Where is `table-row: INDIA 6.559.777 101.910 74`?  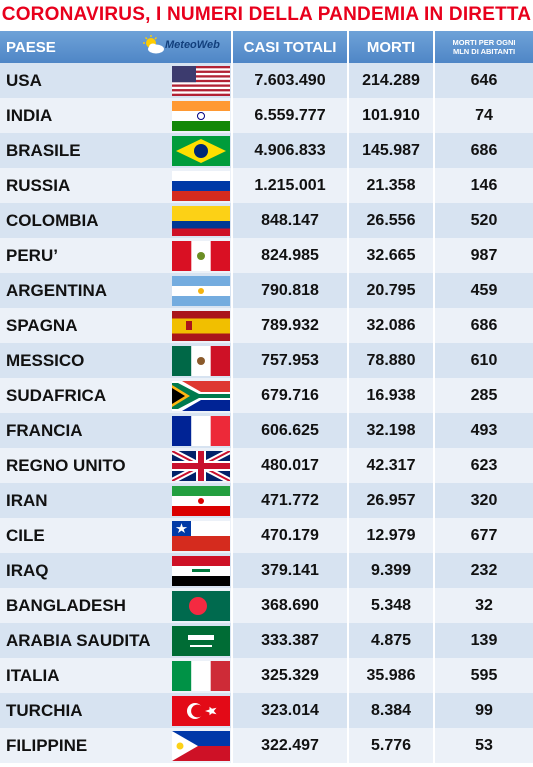 table-row: INDIA 6.559.777 101.910 74 is located at coordinates (266, 115).